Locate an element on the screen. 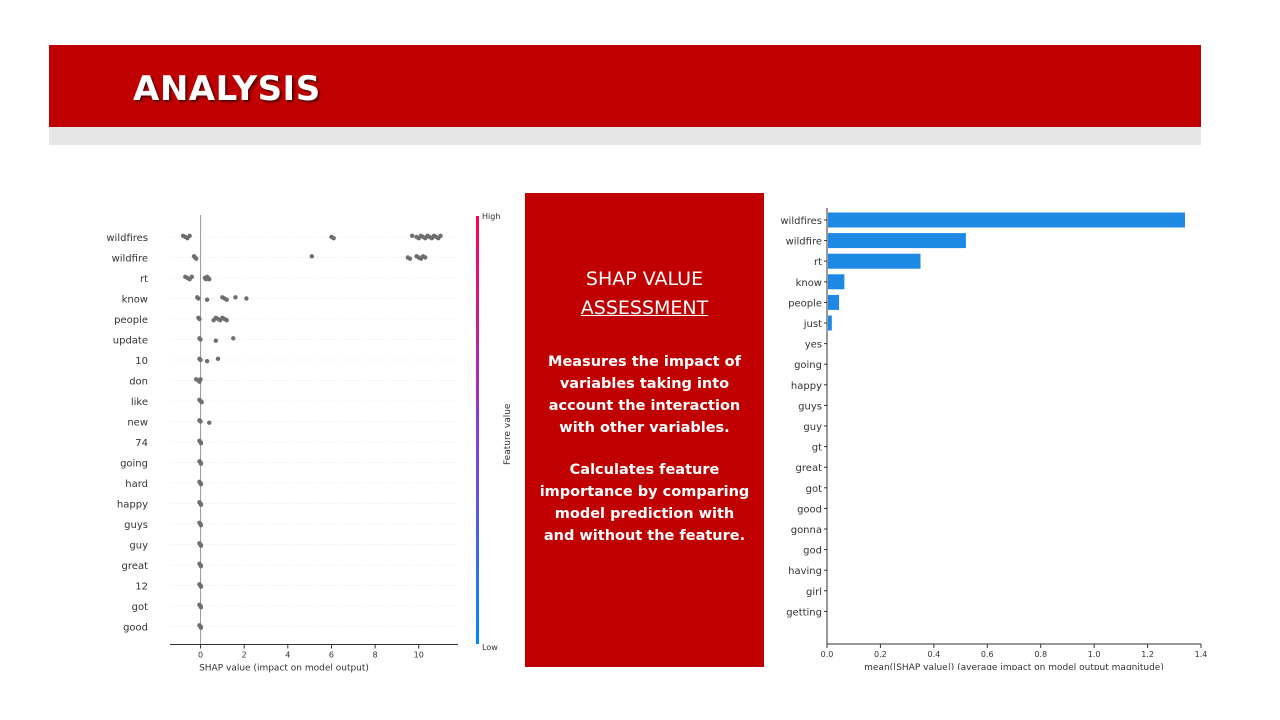 The image size is (1280, 720). title-banner is located at coordinates (625, 86).